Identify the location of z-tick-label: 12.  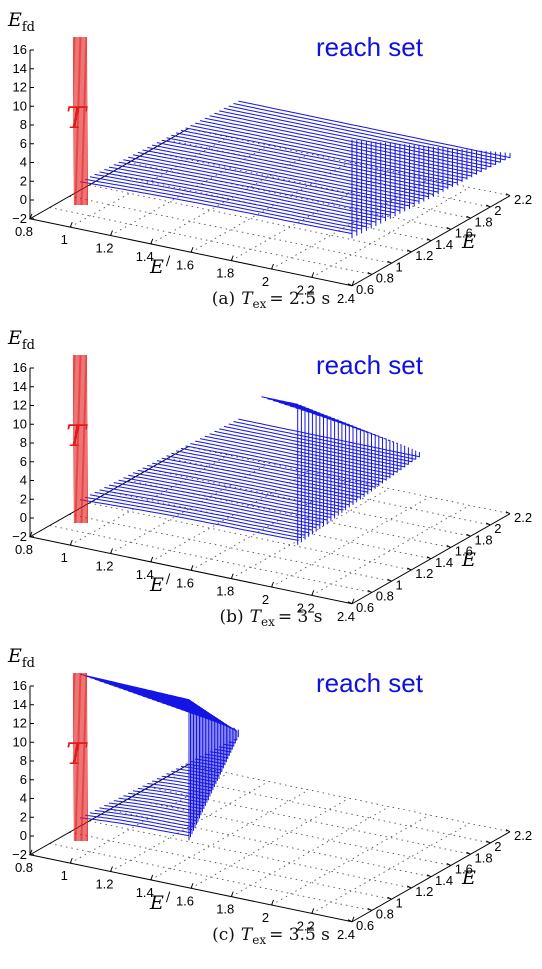
(20, 87).